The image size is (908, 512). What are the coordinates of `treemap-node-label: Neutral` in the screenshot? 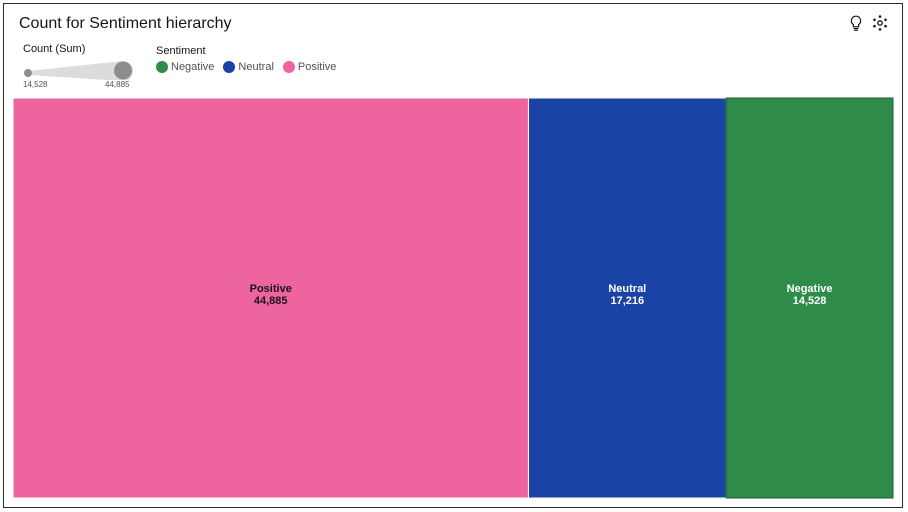 It's located at (627, 289).